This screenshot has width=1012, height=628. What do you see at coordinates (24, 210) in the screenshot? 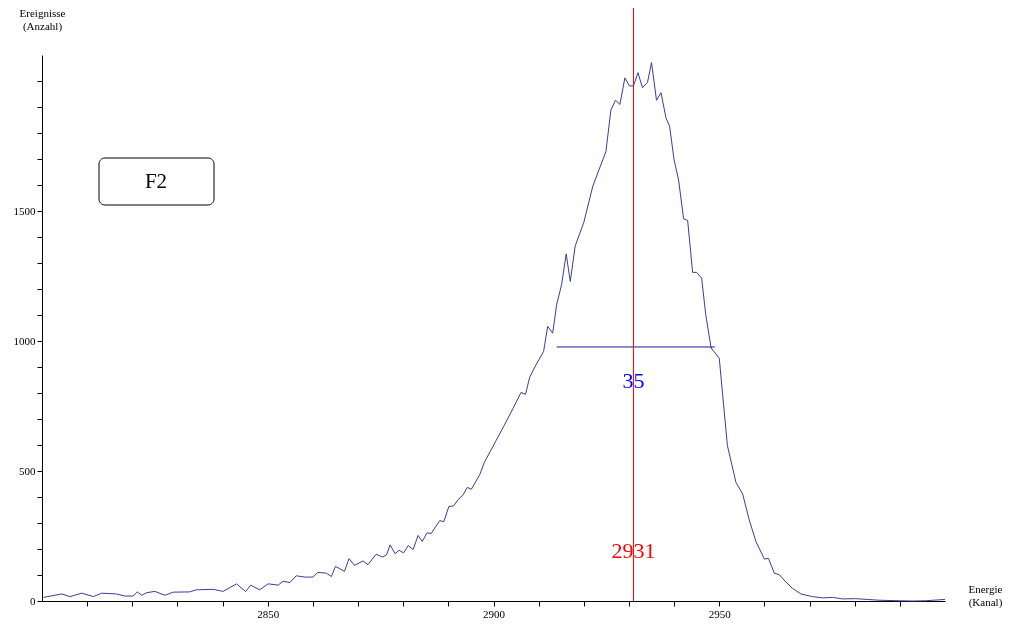
I see `y-tick-label: 1500` at bounding box center [24, 210].